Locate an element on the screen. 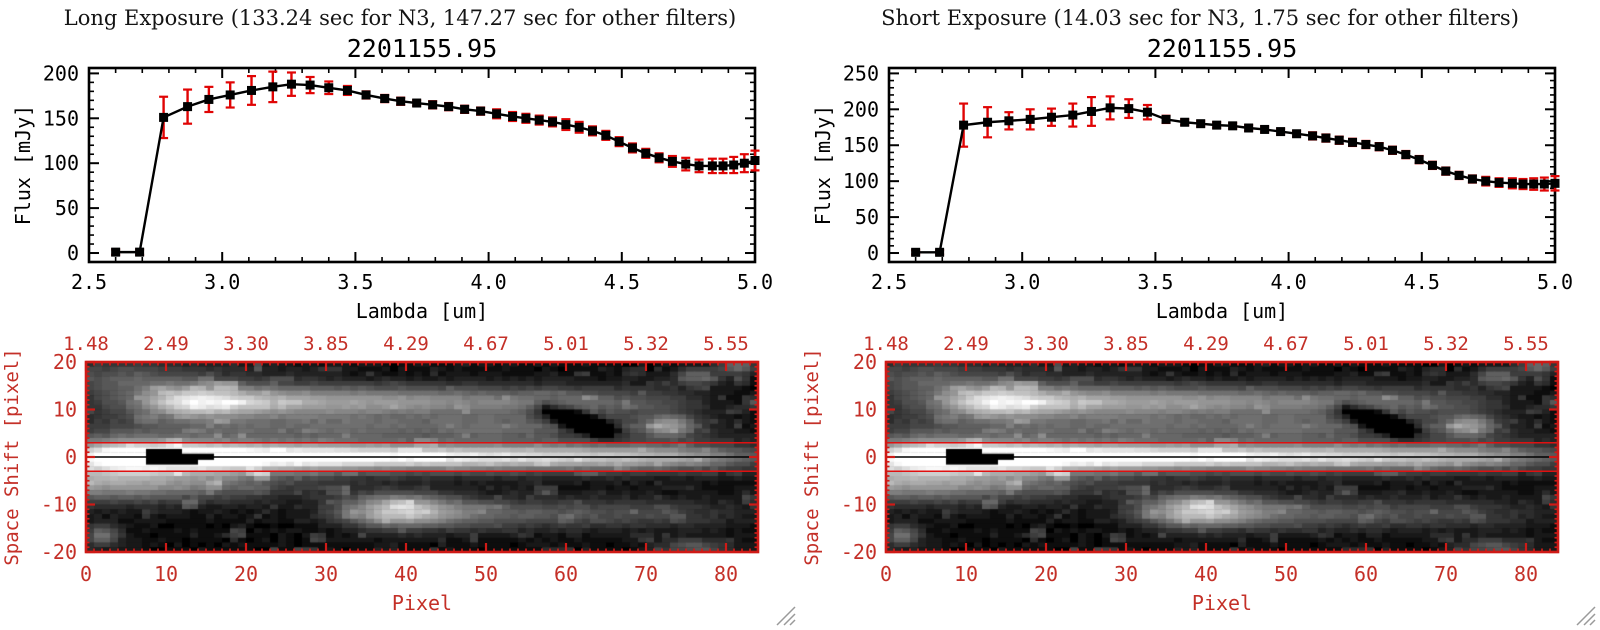  svg-text: 250 is located at coordinates (861, 73).